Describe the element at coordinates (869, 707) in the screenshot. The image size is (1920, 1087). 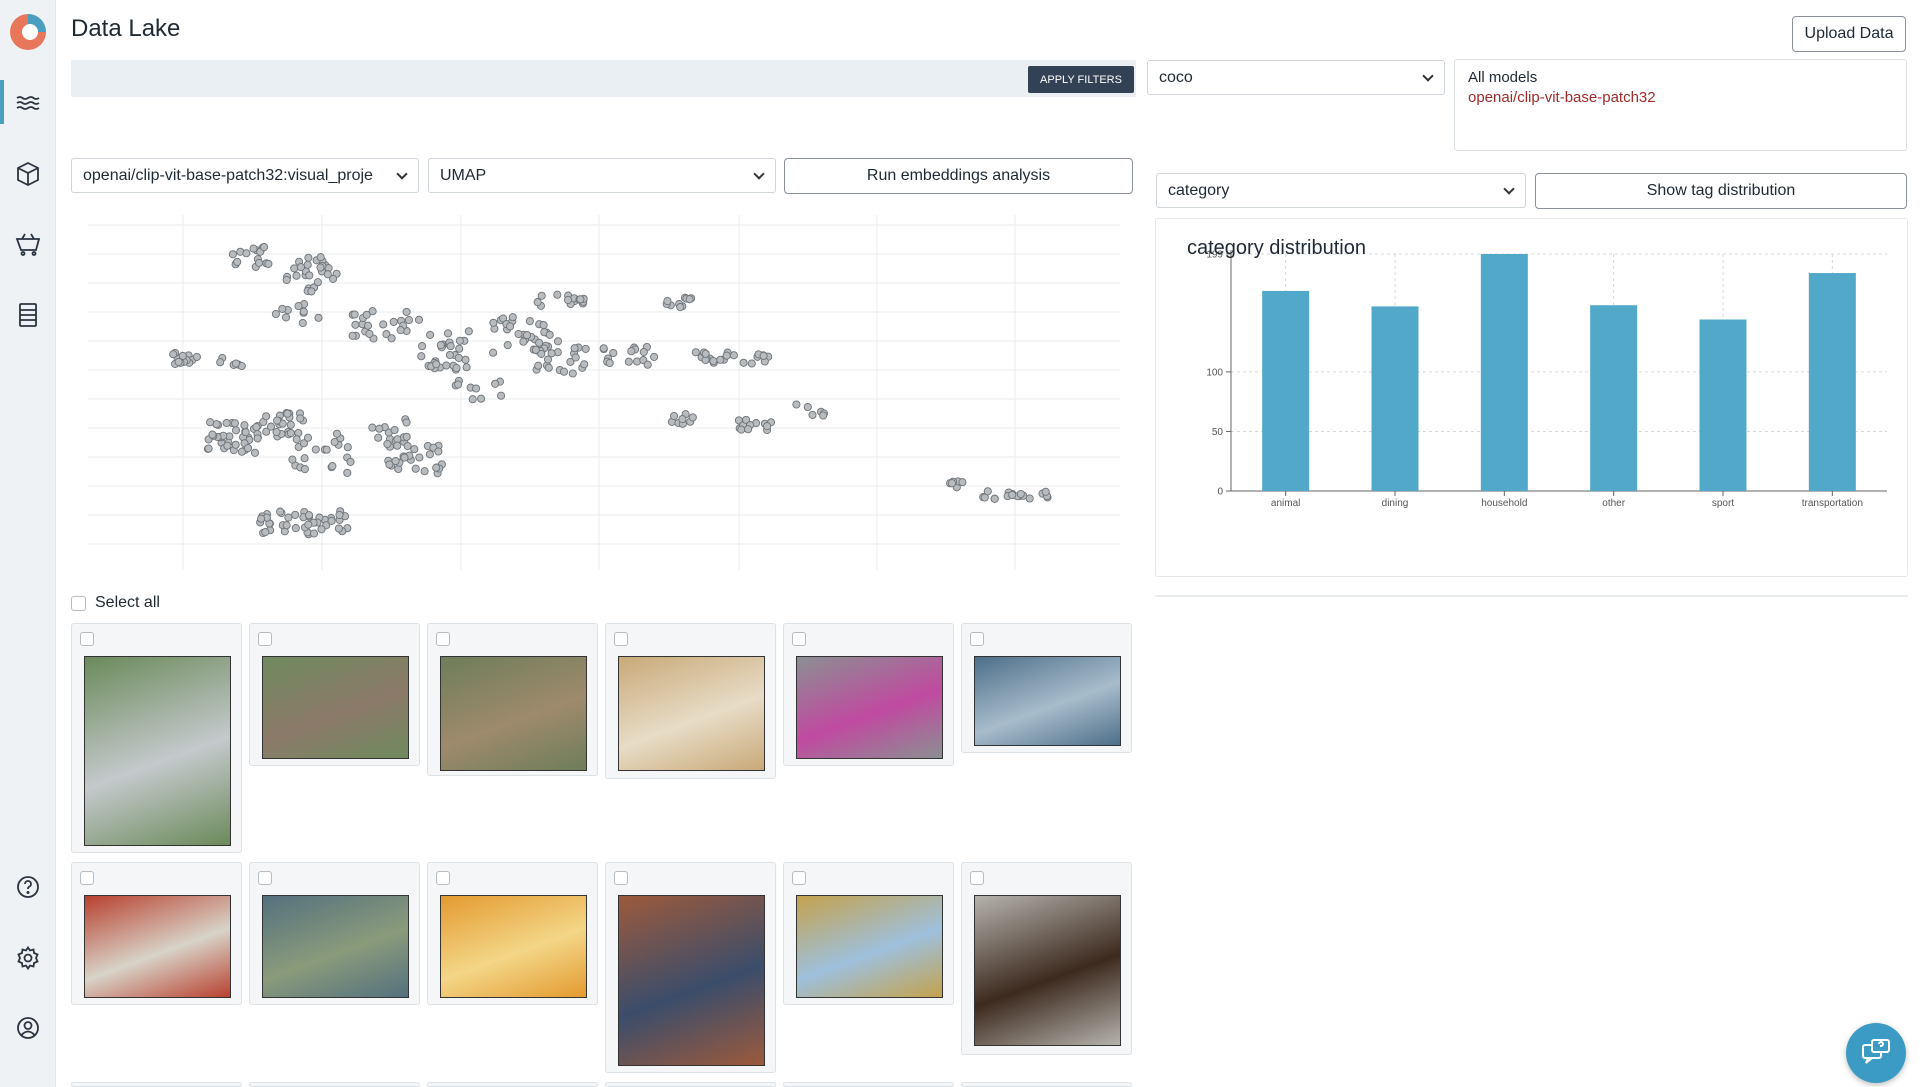
I see `image-thumbnail-motorcycle-rain` at that location.